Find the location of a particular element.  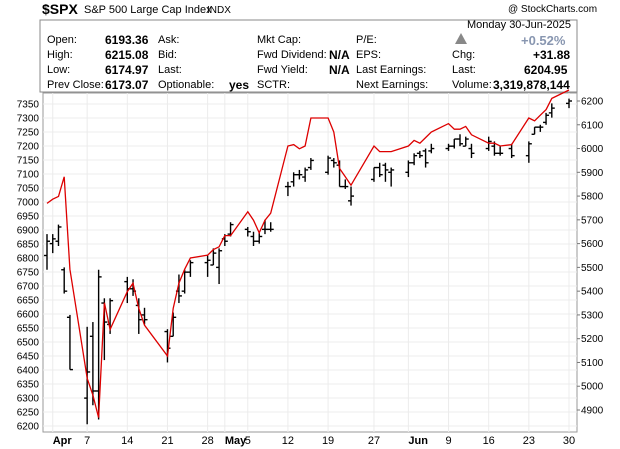

left-tick-label: 6750 is located at coordinates (28, 273).